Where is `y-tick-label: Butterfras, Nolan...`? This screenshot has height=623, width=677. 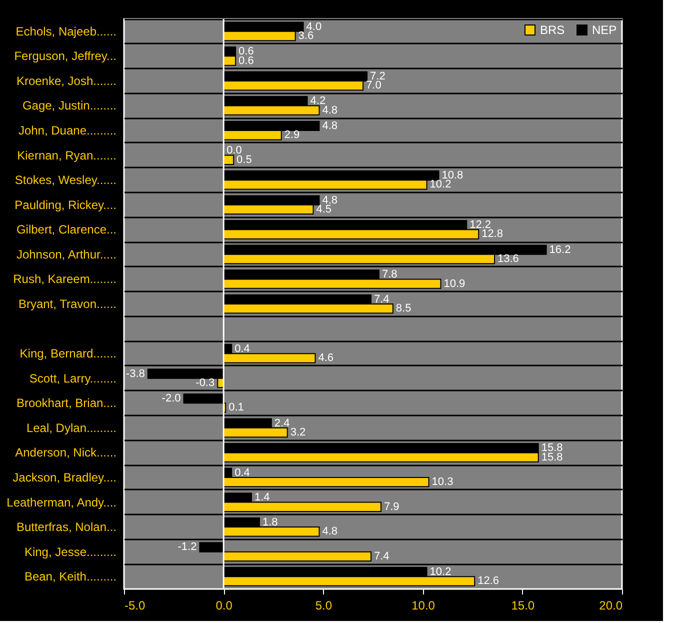
y-tick-label: Butterfras, Nolan... is located at coordinates (66, 527).